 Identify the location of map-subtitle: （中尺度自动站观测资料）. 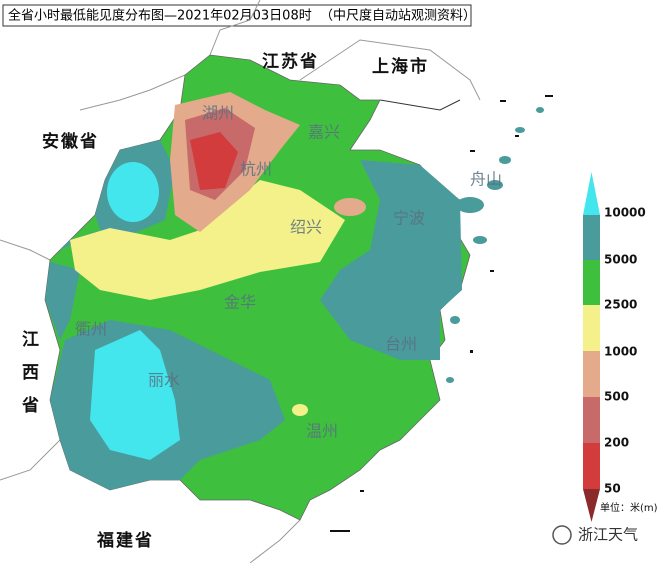
(398, 16).